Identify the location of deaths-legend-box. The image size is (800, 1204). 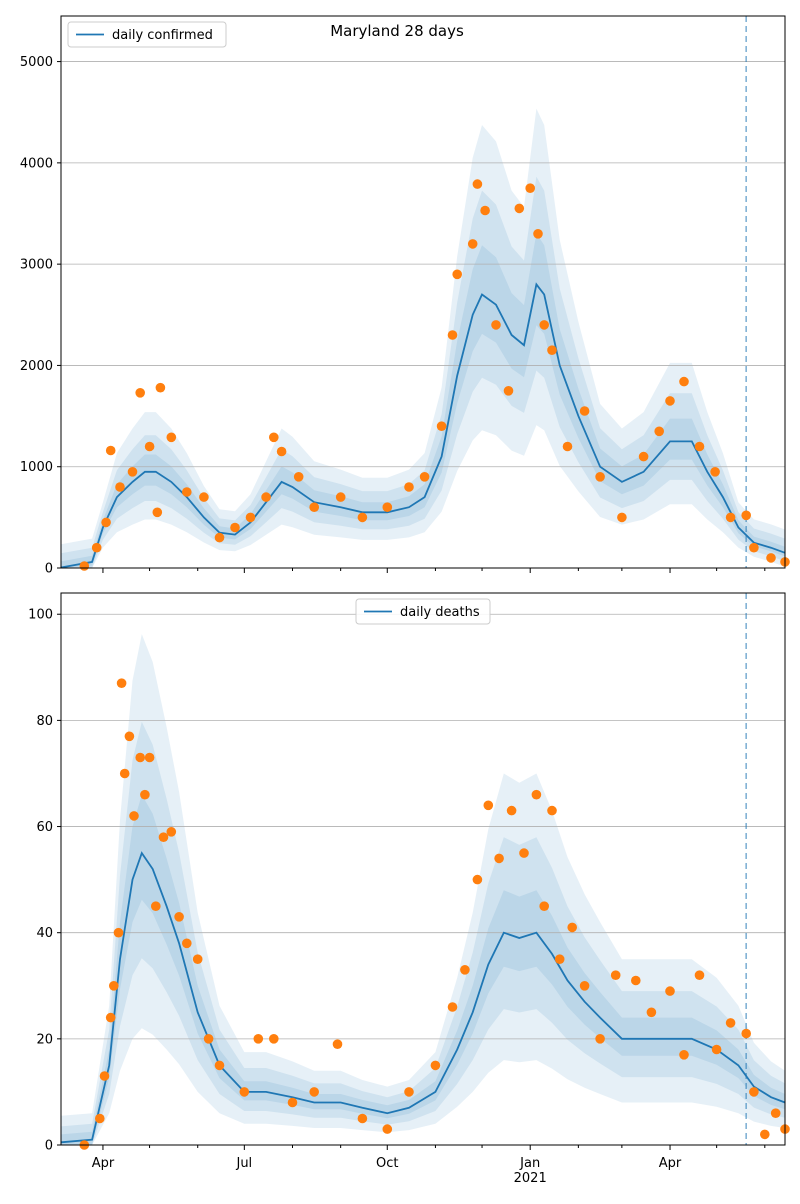
(423, 611).